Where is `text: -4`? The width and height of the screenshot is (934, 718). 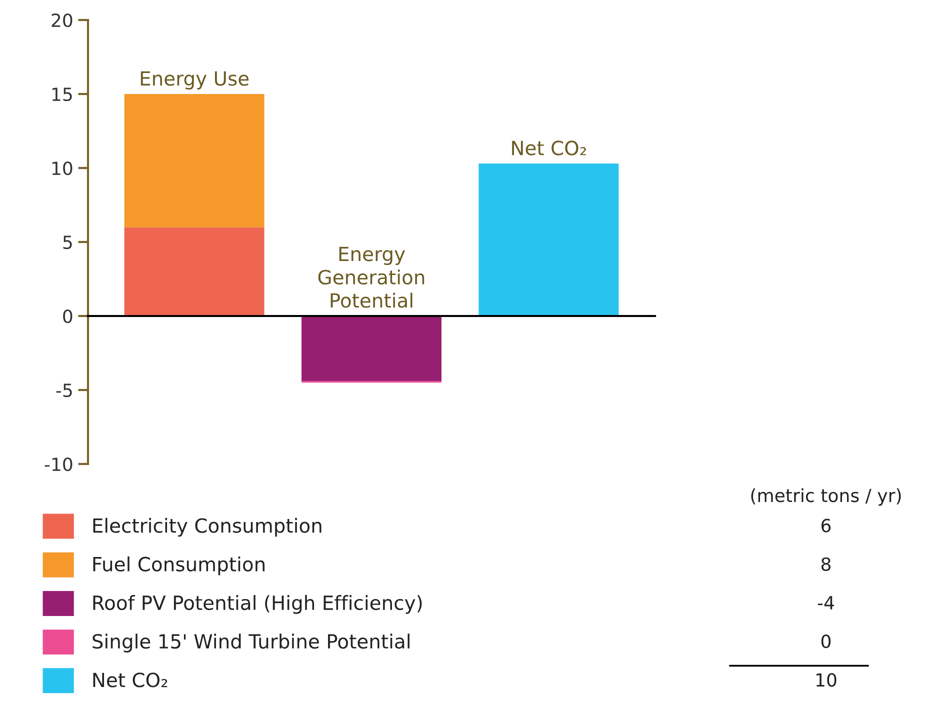
text: -4 is located at coordinates (826, 603).